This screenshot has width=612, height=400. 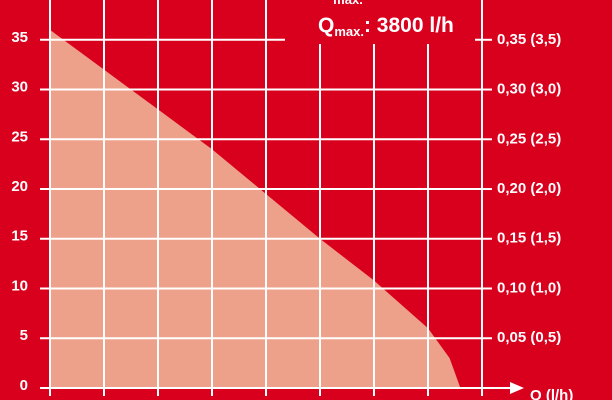 What do you see at coordinates (24, 335) in the screenshot?
I see `y-tick-label: 5` at bounding box center [24, 335].